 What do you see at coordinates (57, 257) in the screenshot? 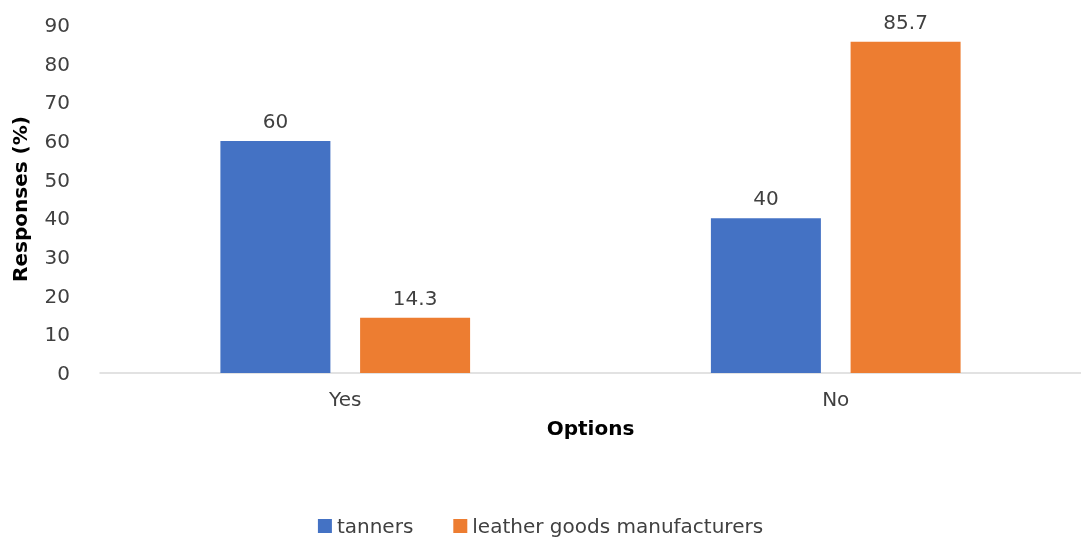
I see `y-tick-label: 30` at bounding box center [57, 257].